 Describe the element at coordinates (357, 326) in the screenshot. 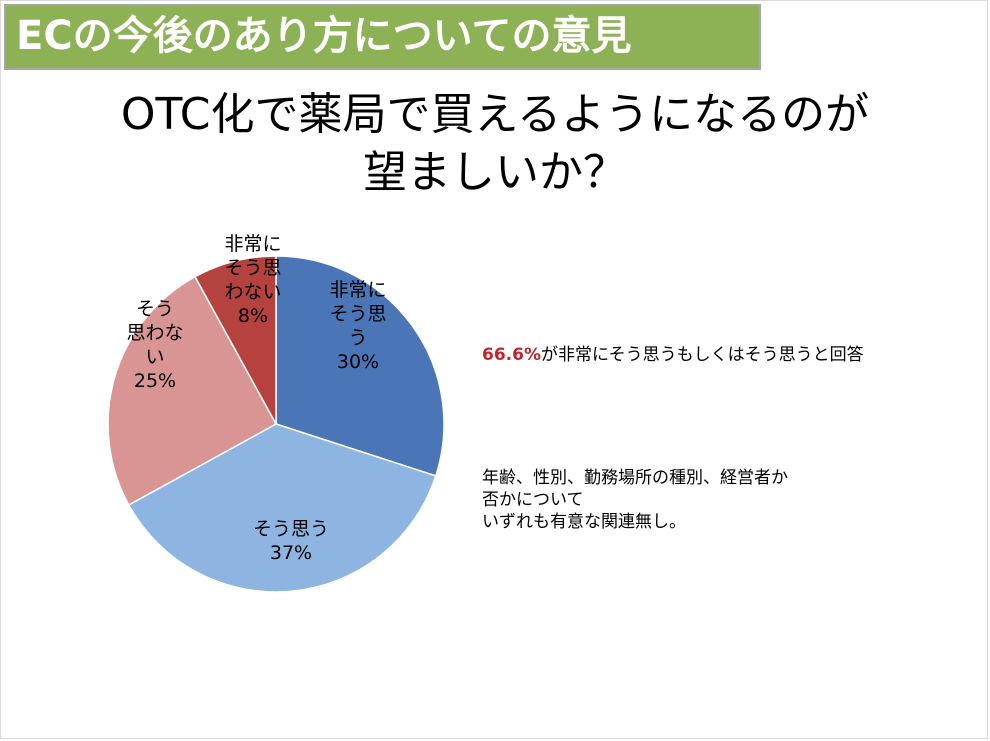

I see `pie-label-1: 非常にそう思う 30%` at that location.